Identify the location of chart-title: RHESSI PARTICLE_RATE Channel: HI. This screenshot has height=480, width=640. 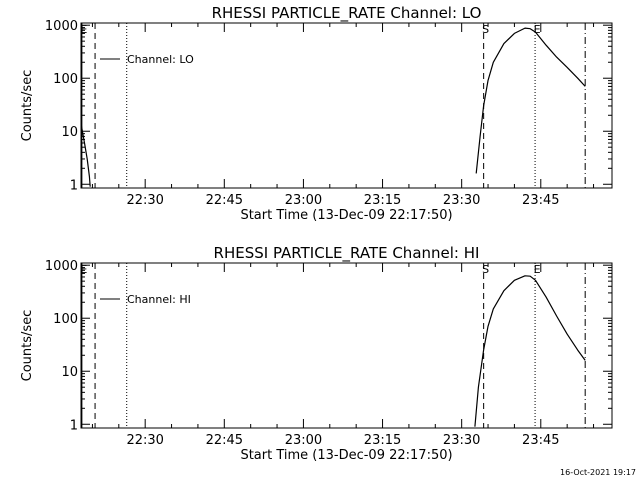
(347, 253).